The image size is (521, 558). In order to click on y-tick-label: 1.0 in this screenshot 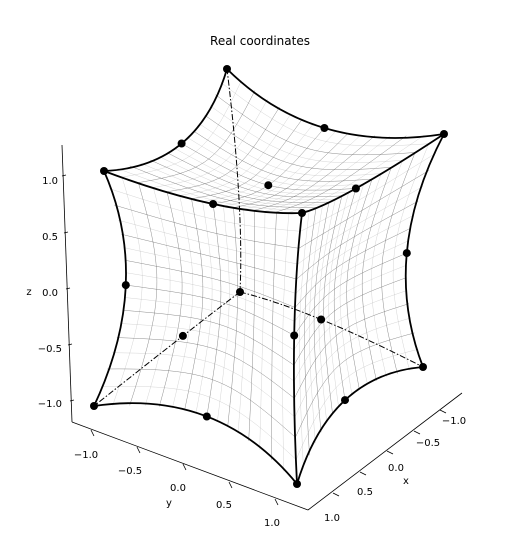, I will do `click(272, 523)`.